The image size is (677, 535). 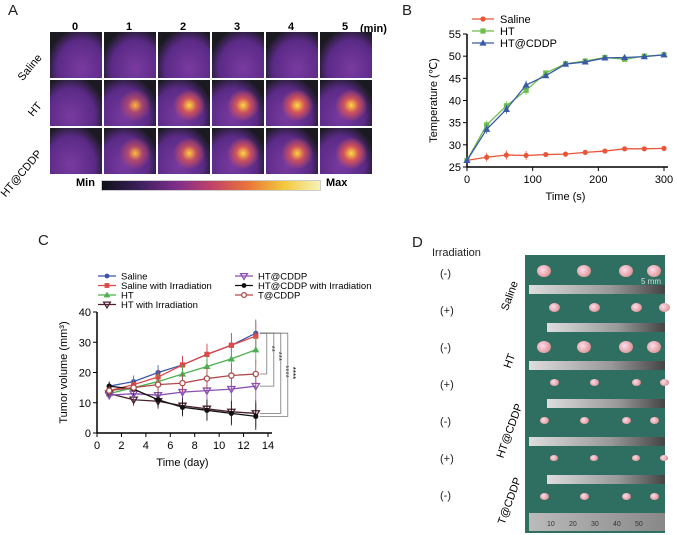 What do you see at coordinates (573, 524) in the screenshot?
I see `ruler-number: 20` at bounding box center [573, 524].